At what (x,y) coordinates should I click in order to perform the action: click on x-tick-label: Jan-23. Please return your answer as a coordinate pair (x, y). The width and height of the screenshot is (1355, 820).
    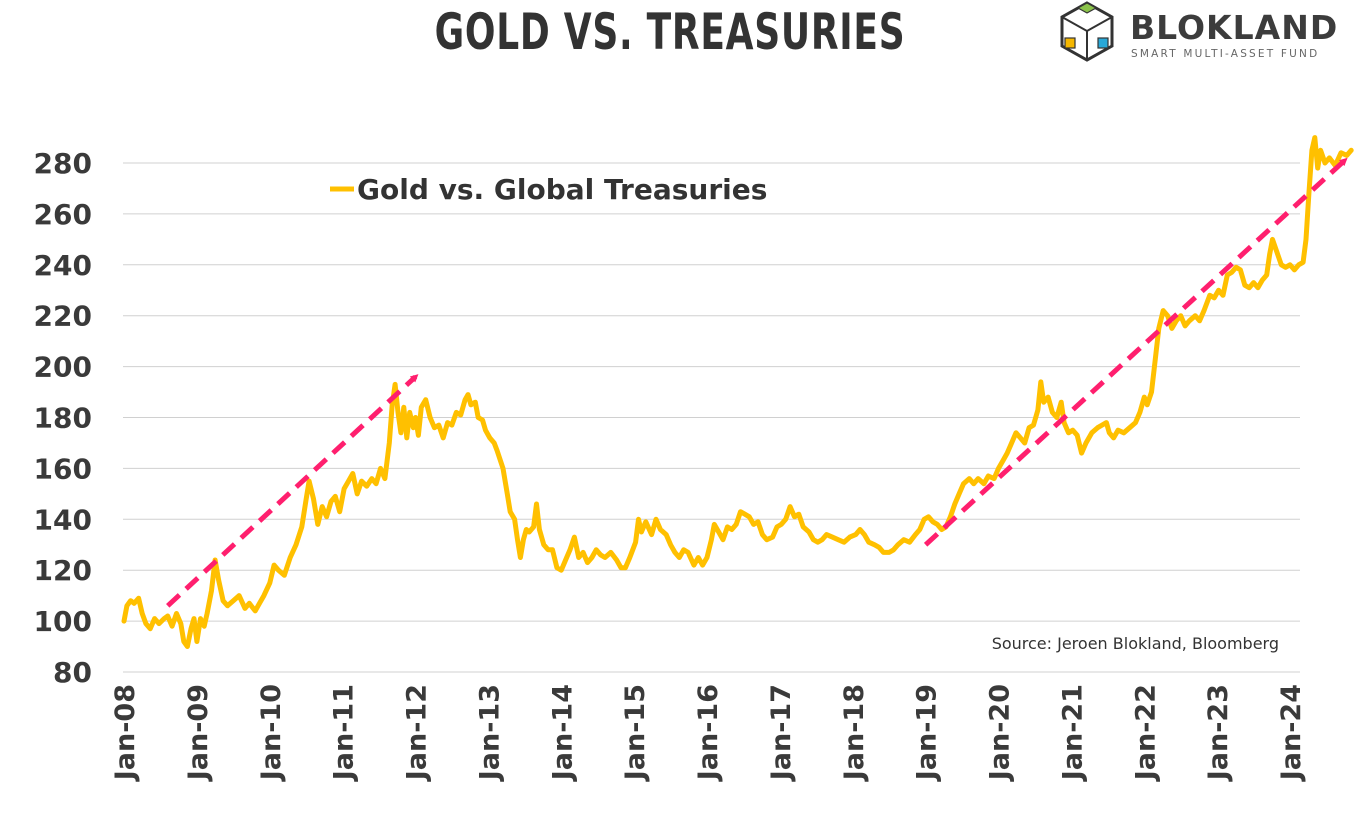
    Looking at the image, I should click on (1218, 733).